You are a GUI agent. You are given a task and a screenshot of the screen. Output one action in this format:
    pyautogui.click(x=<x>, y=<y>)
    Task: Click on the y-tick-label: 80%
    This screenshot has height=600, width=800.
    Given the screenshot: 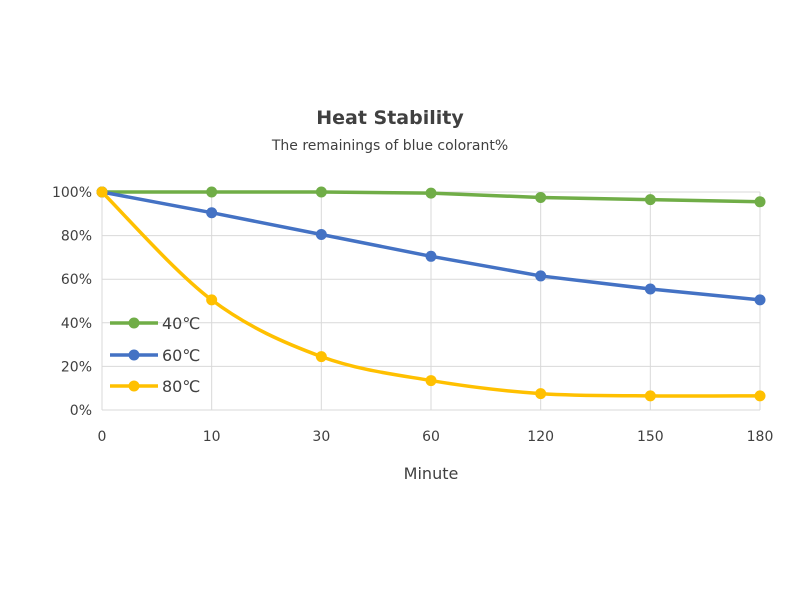 What is the action you would take?
    pyautogui.click(x=76, y=237)
    